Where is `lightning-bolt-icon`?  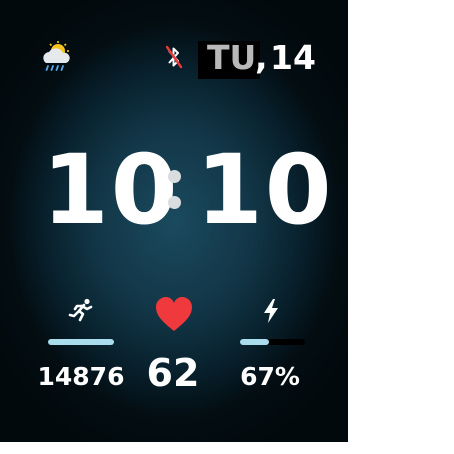
lightning-bolt-icon is located at coordinates (271, 311).